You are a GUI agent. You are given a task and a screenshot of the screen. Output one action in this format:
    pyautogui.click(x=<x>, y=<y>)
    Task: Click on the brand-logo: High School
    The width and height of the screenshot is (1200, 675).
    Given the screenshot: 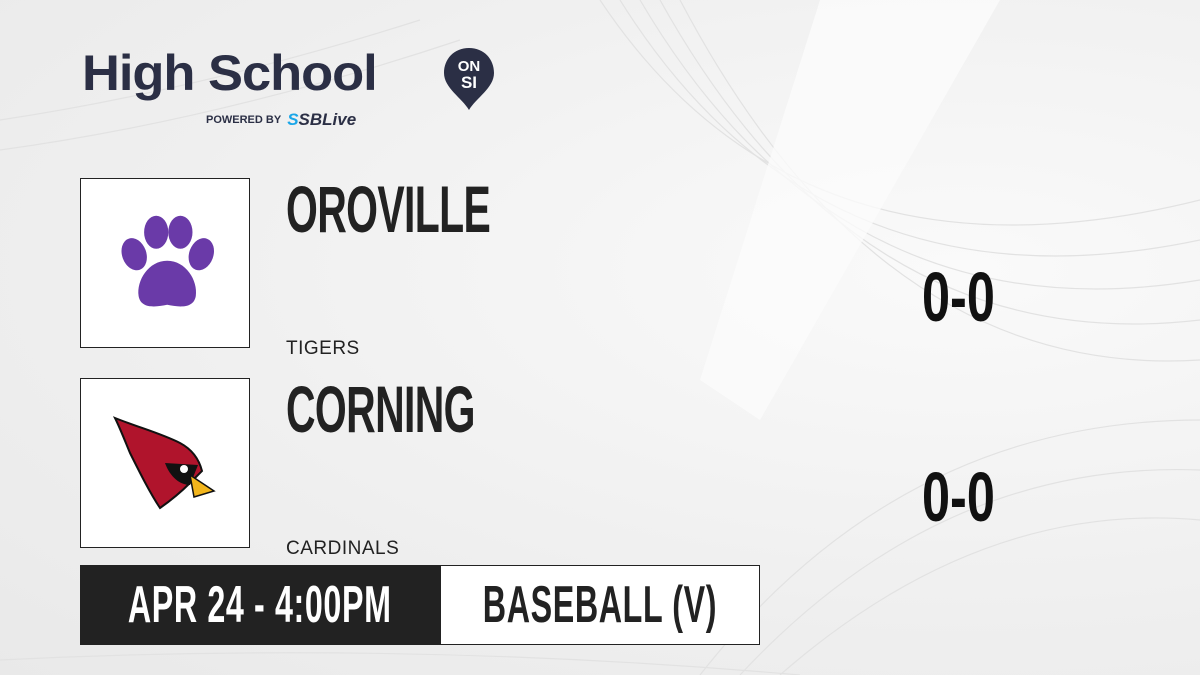 What is the action you would take?
    pyautogui.click(x=230, y=73)
    